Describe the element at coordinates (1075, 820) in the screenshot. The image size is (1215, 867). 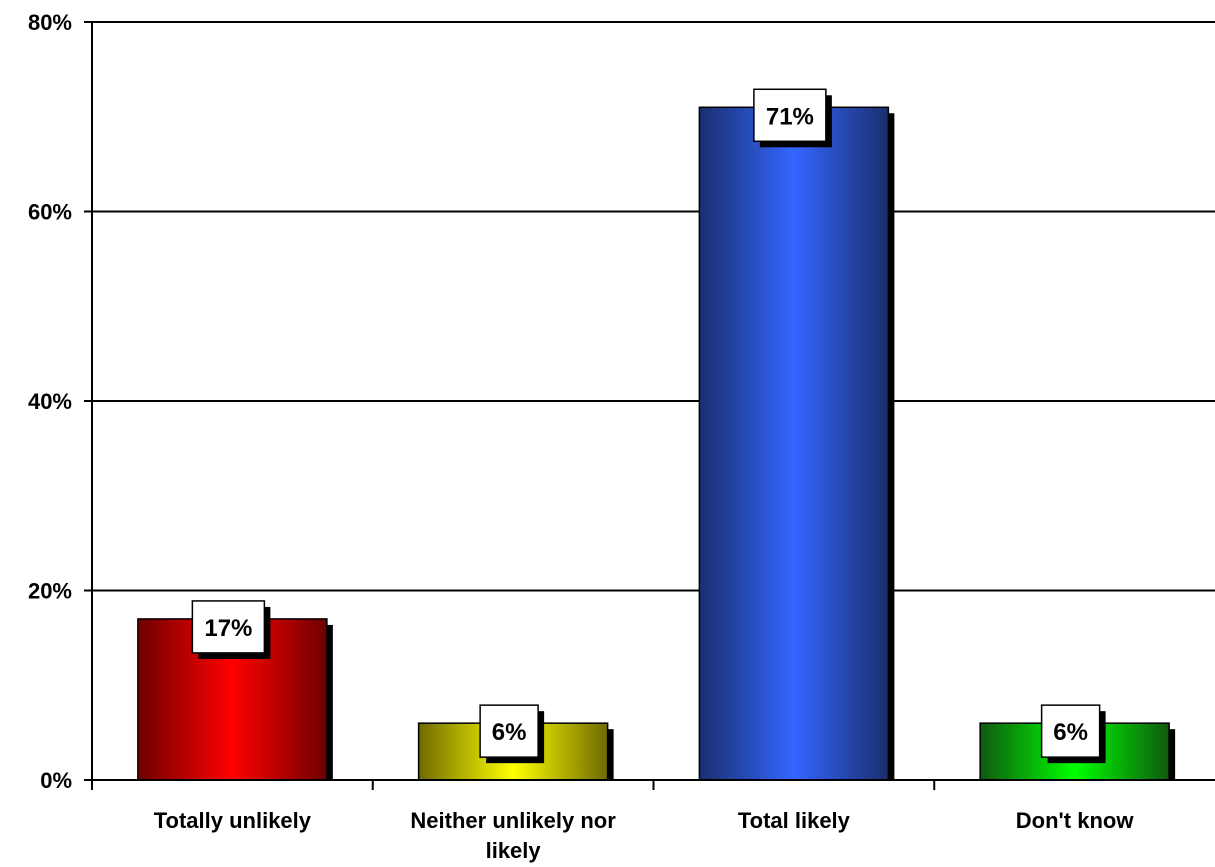
I see `x-tick-label: Don't know` at that location.